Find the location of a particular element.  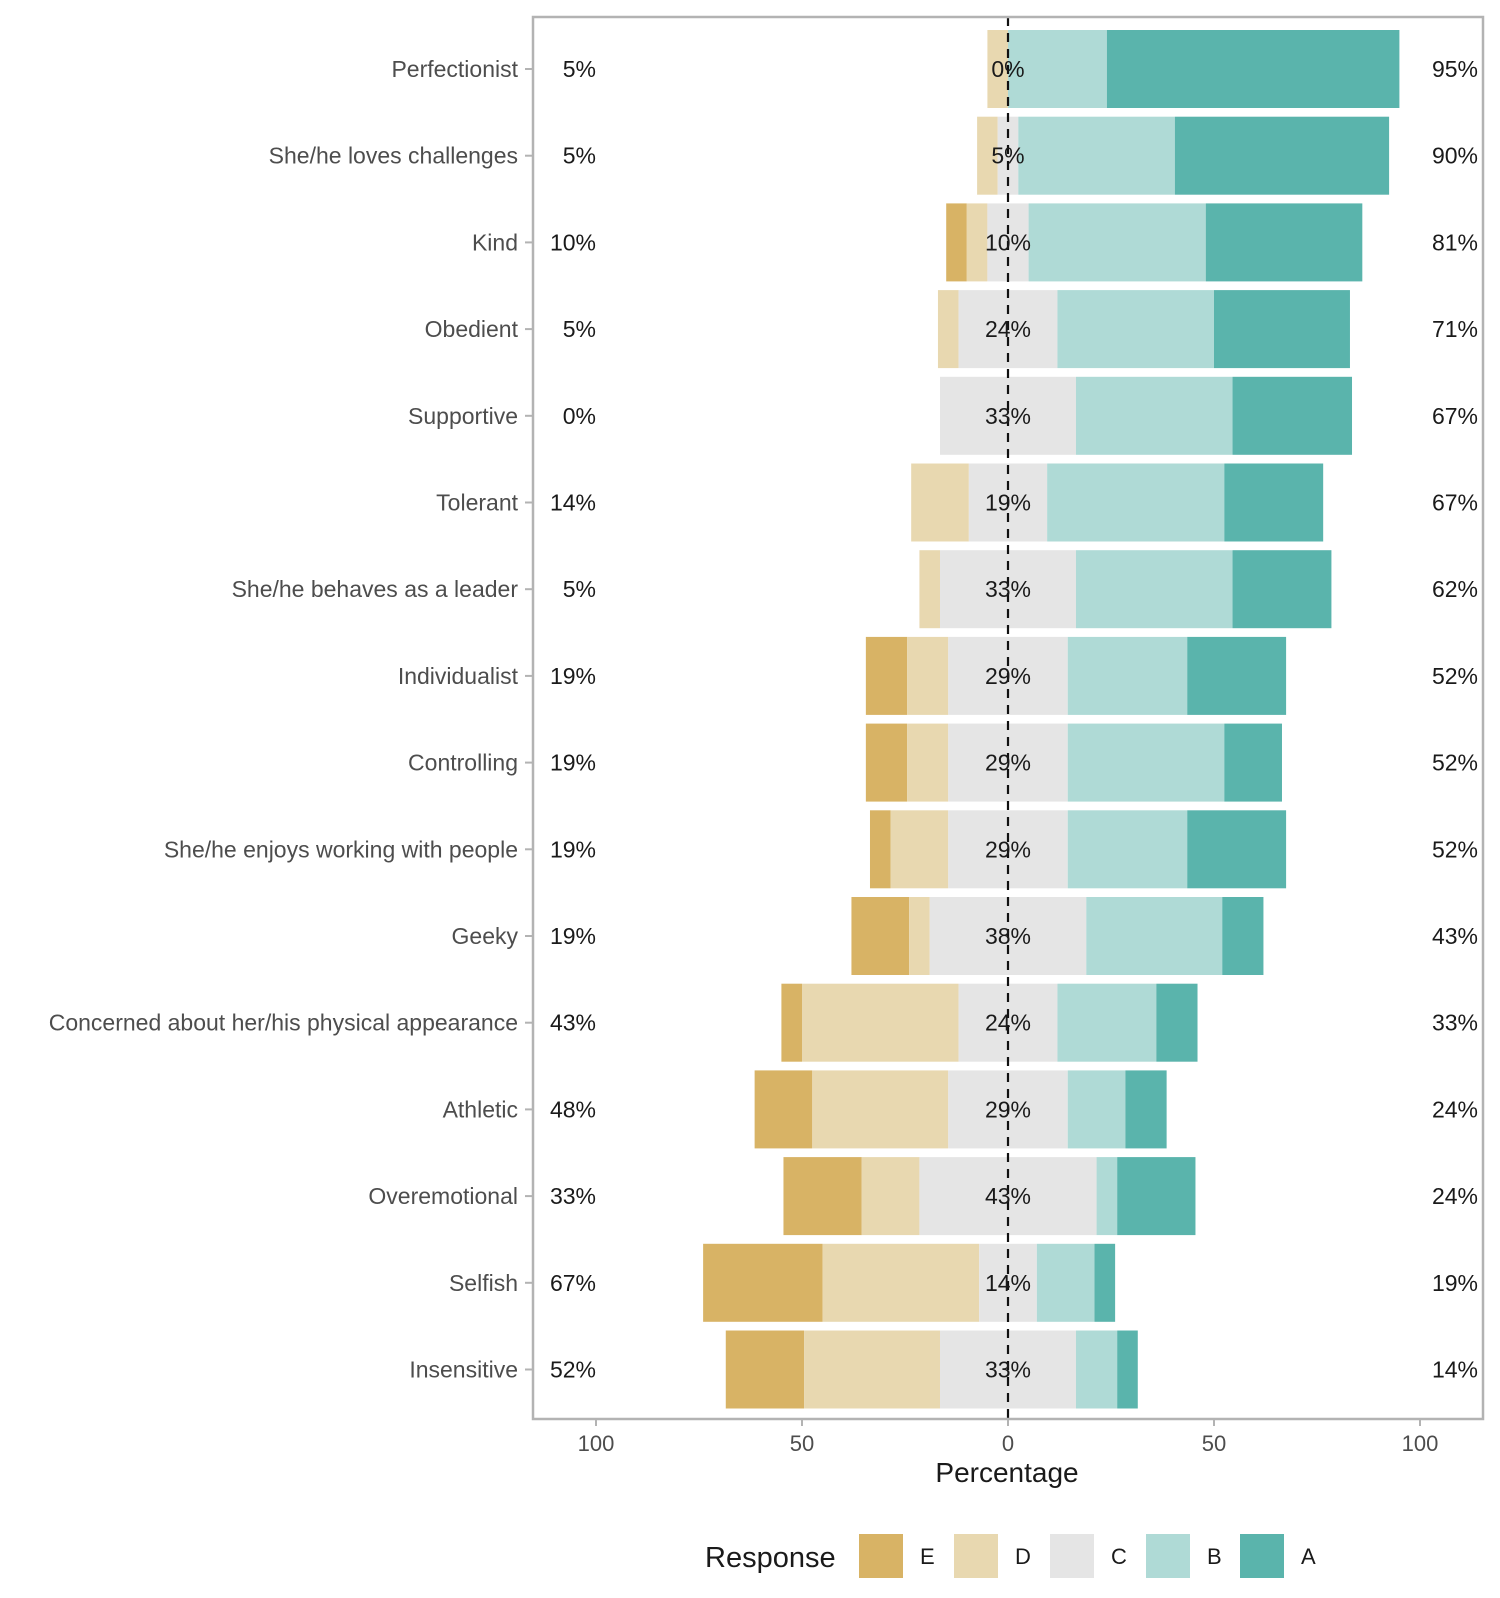

neutral-percent-label: 5% is located at coordinates (1007, 156).